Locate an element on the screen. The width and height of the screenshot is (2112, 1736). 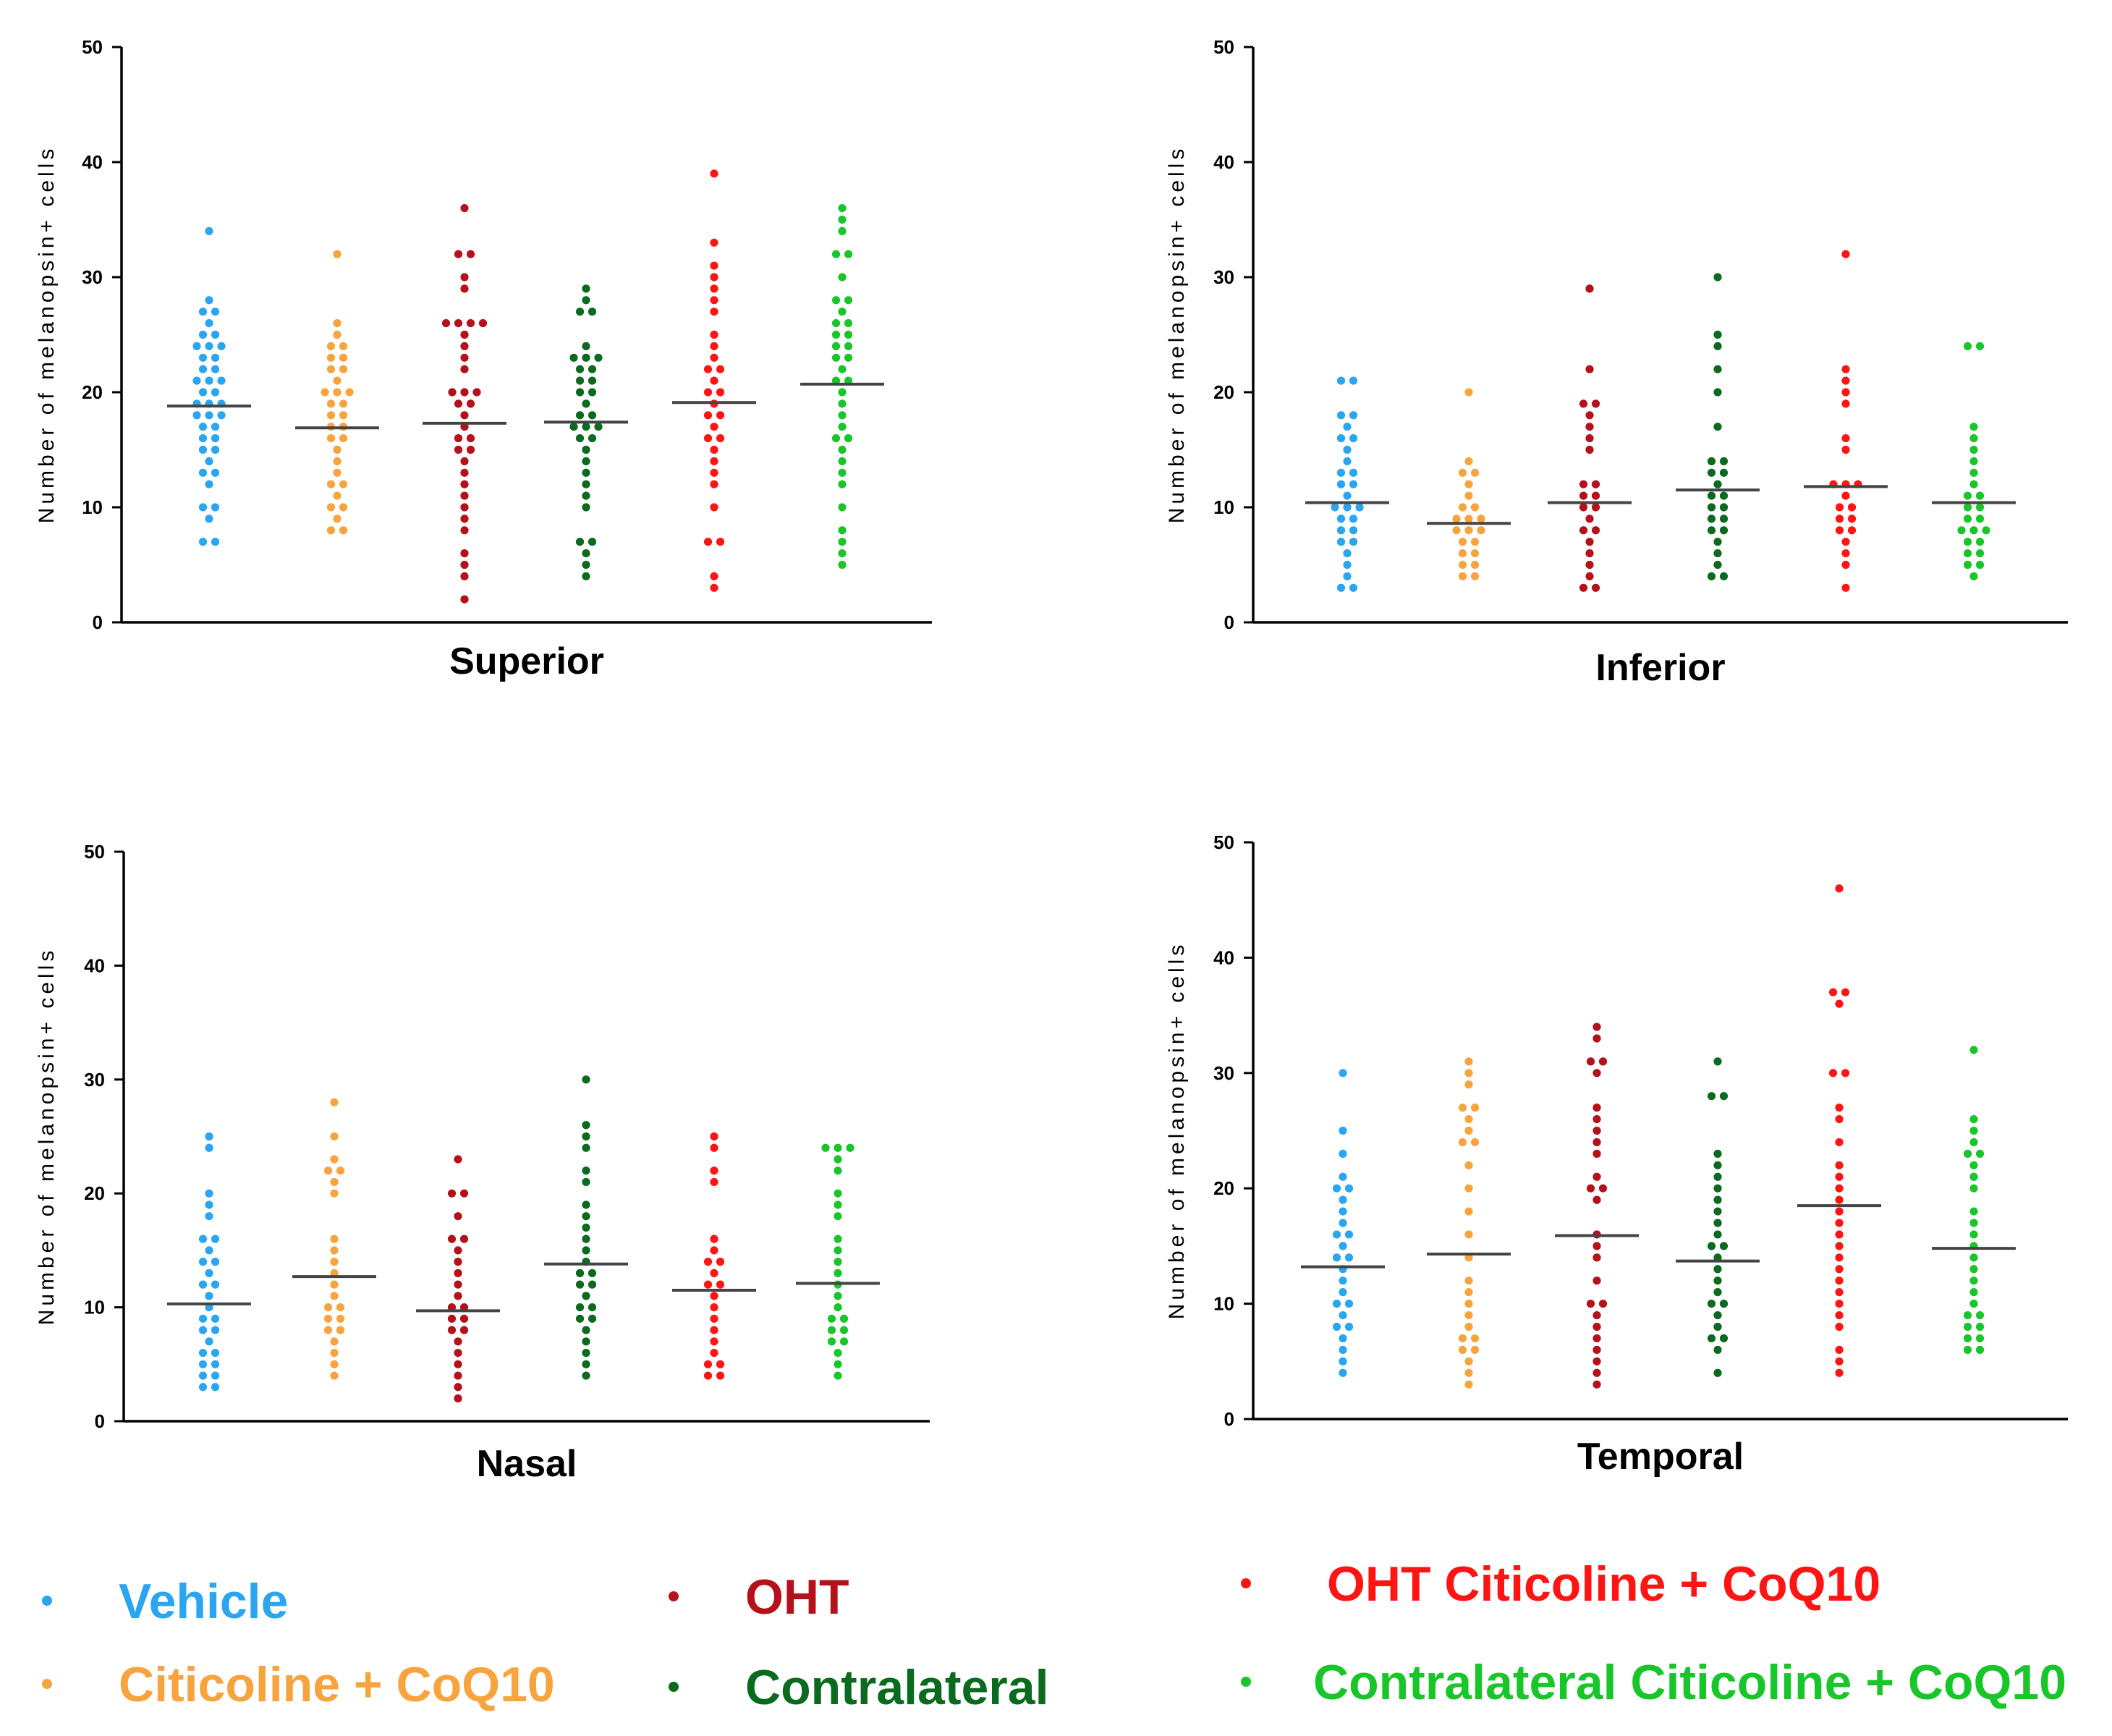
legend-label: Vehicle is located at coordinates (203, 1601).